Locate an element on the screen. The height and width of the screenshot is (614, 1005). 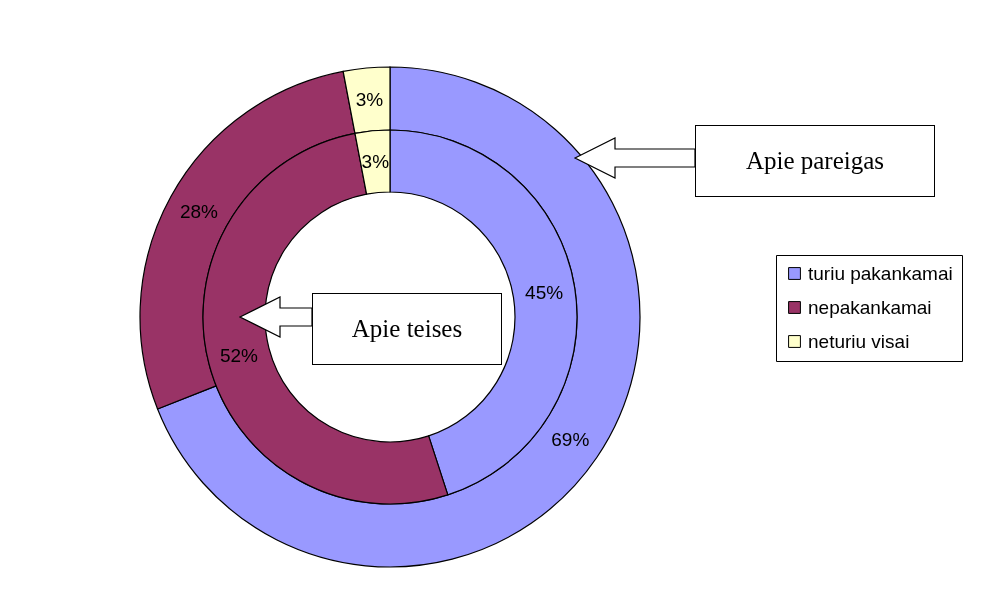
data-label: 28% is located at coordinates (199, 211).